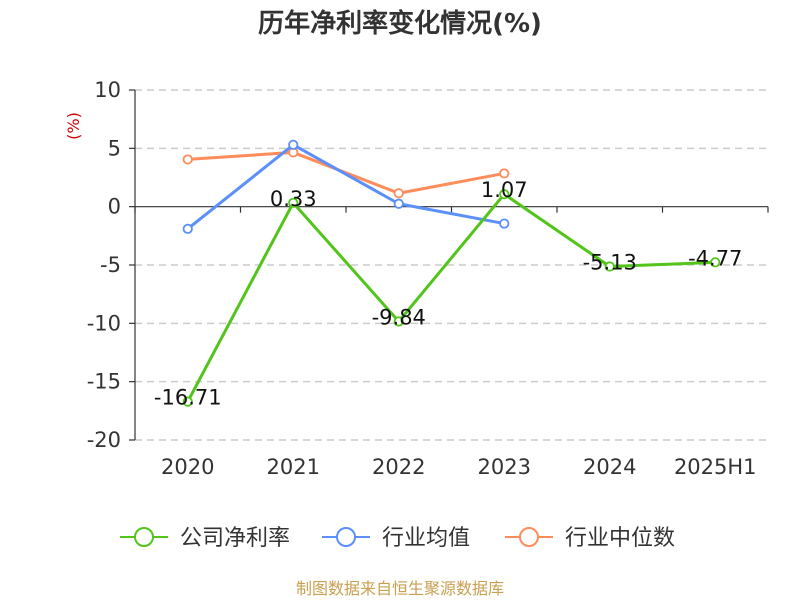  What do you see at coordinates (110, 265) in the screenshot?
I see `y-tick-label: -5` at bounding box center [110, 265].